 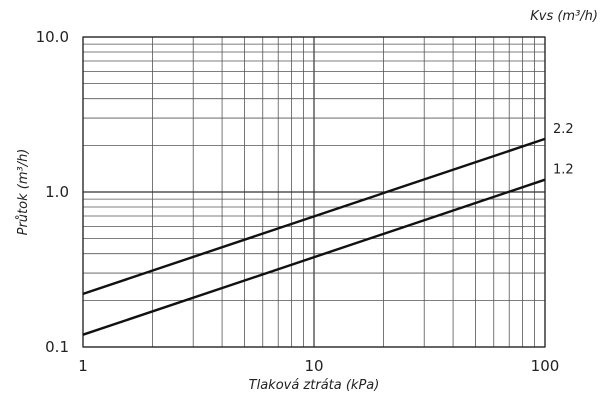 What do you see at coordinates (57, 192) in the screenshot?
I see `y-tick-label: 1.0` at bounding box center [57, 192].